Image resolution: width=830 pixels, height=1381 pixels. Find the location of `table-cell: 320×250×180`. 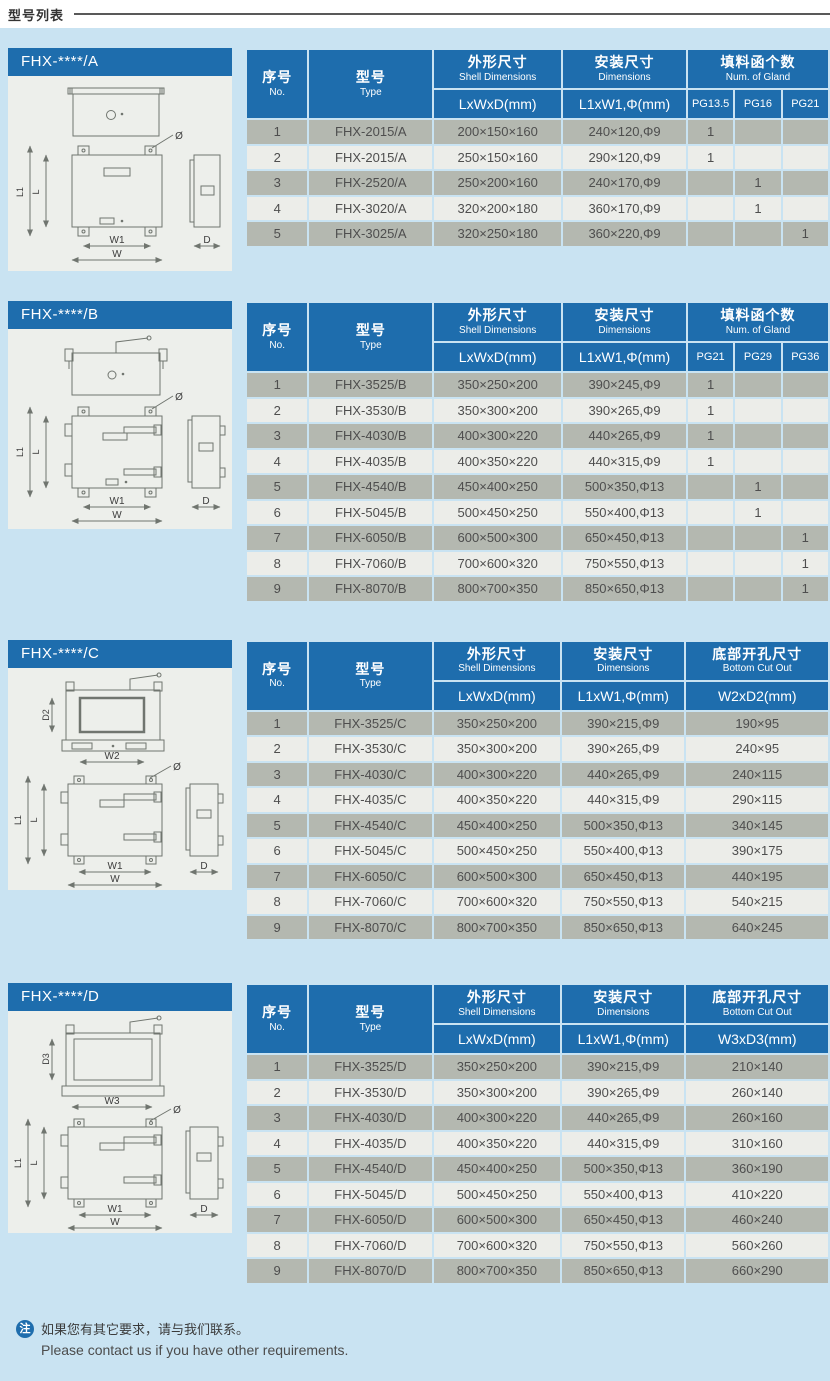

table-cell: 320×250×180 is located at coordinates (498, 234).